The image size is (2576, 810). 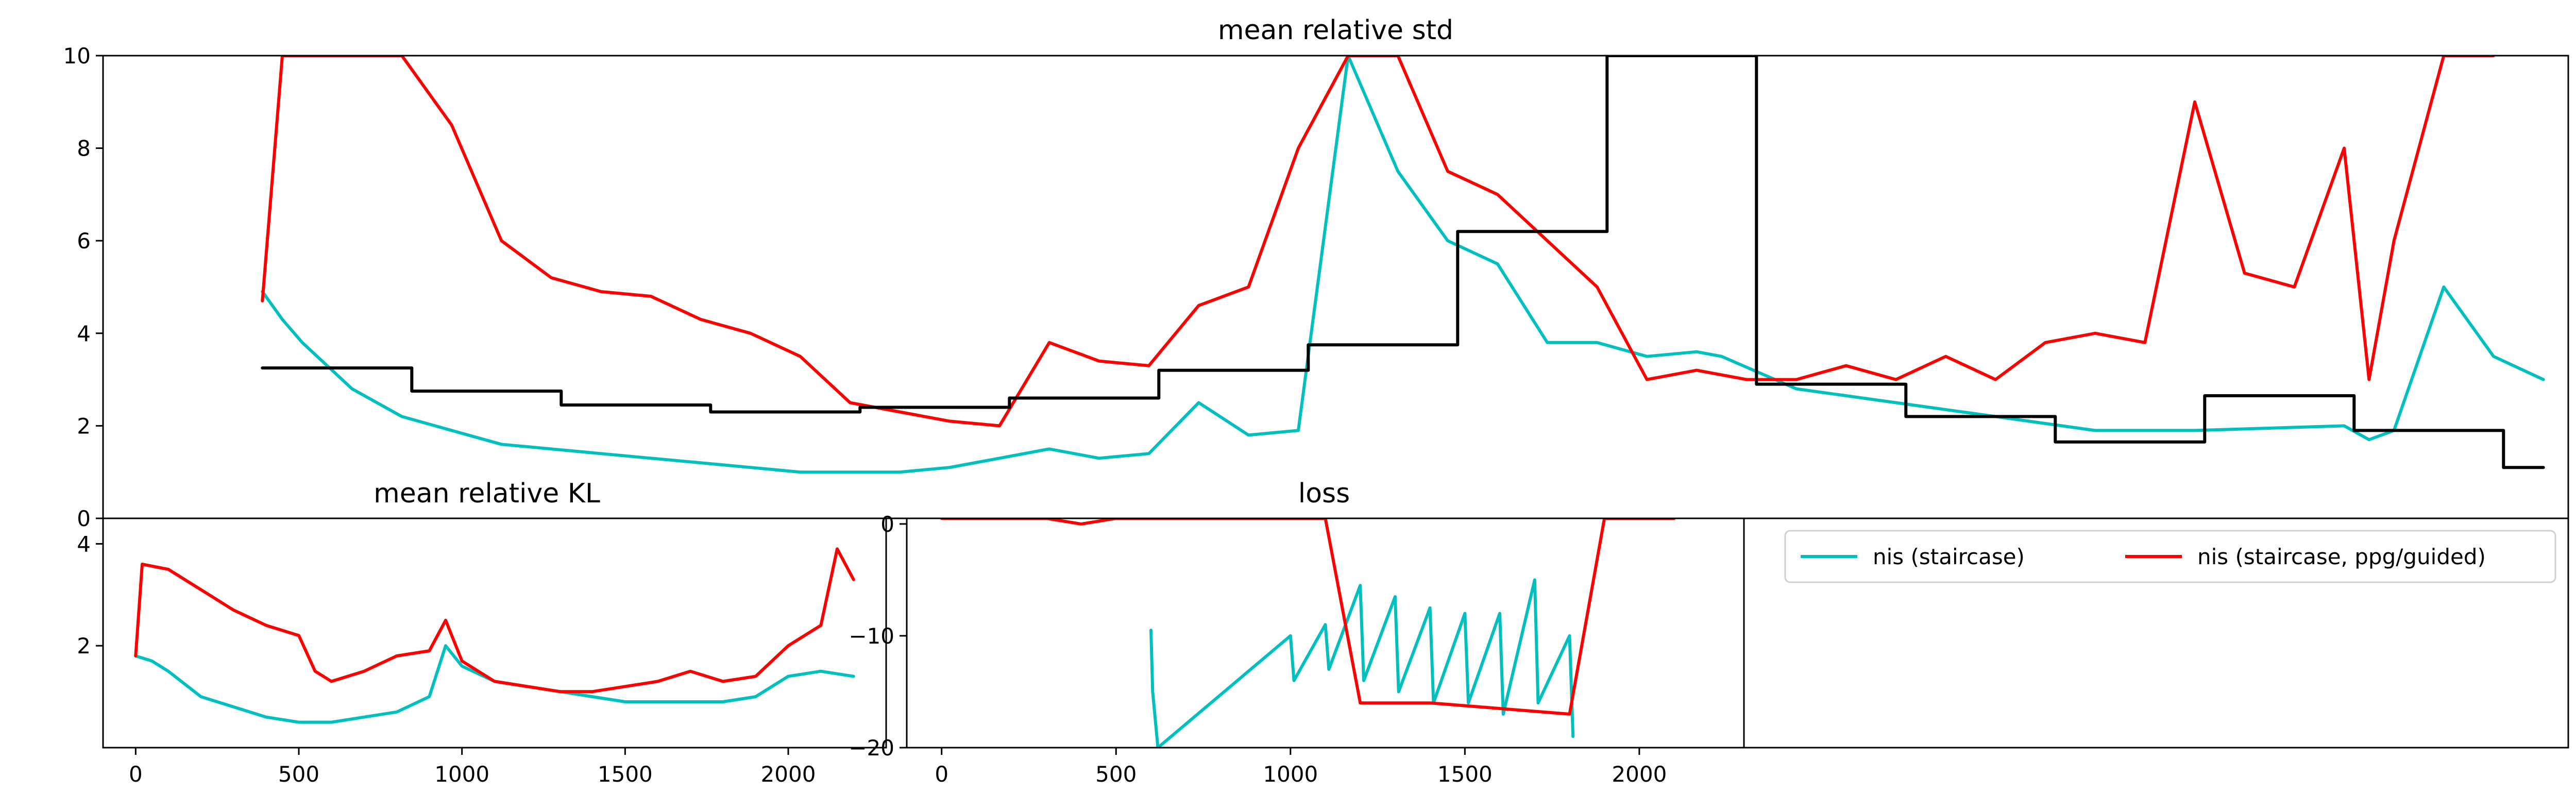 I want to click on loss-series-group, so click(x=1308, y=633).